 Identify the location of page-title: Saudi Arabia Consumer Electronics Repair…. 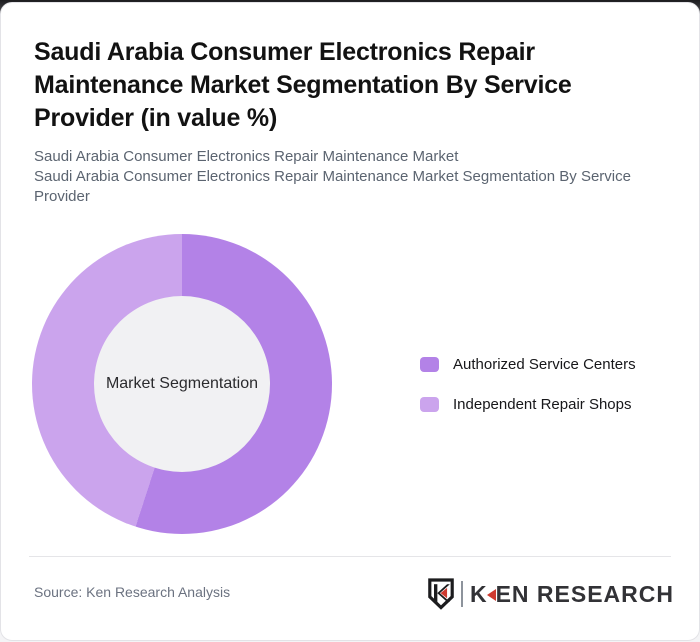
(303, 85).